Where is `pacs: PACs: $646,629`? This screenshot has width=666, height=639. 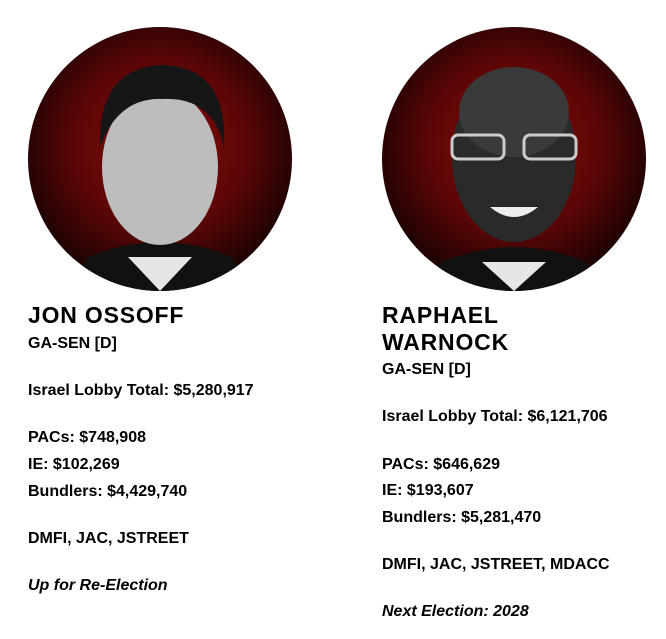
pacs: PACs: $646,629 is located at coordinates (441, 464).